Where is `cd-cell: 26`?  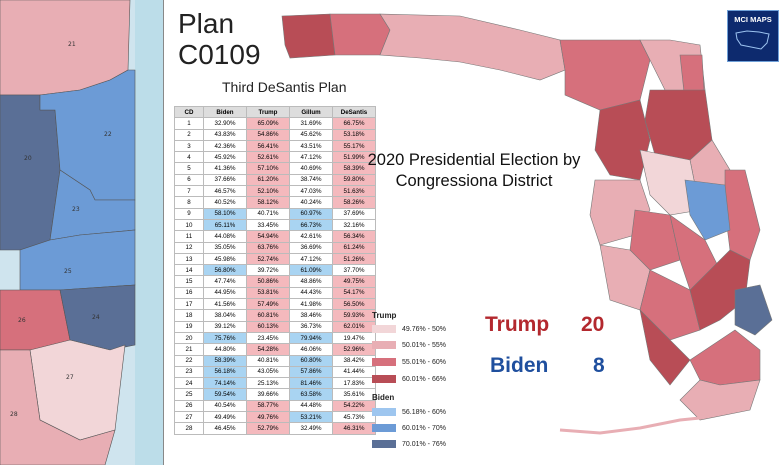
cd-cell: 26 is located at coordinates (189, 406).